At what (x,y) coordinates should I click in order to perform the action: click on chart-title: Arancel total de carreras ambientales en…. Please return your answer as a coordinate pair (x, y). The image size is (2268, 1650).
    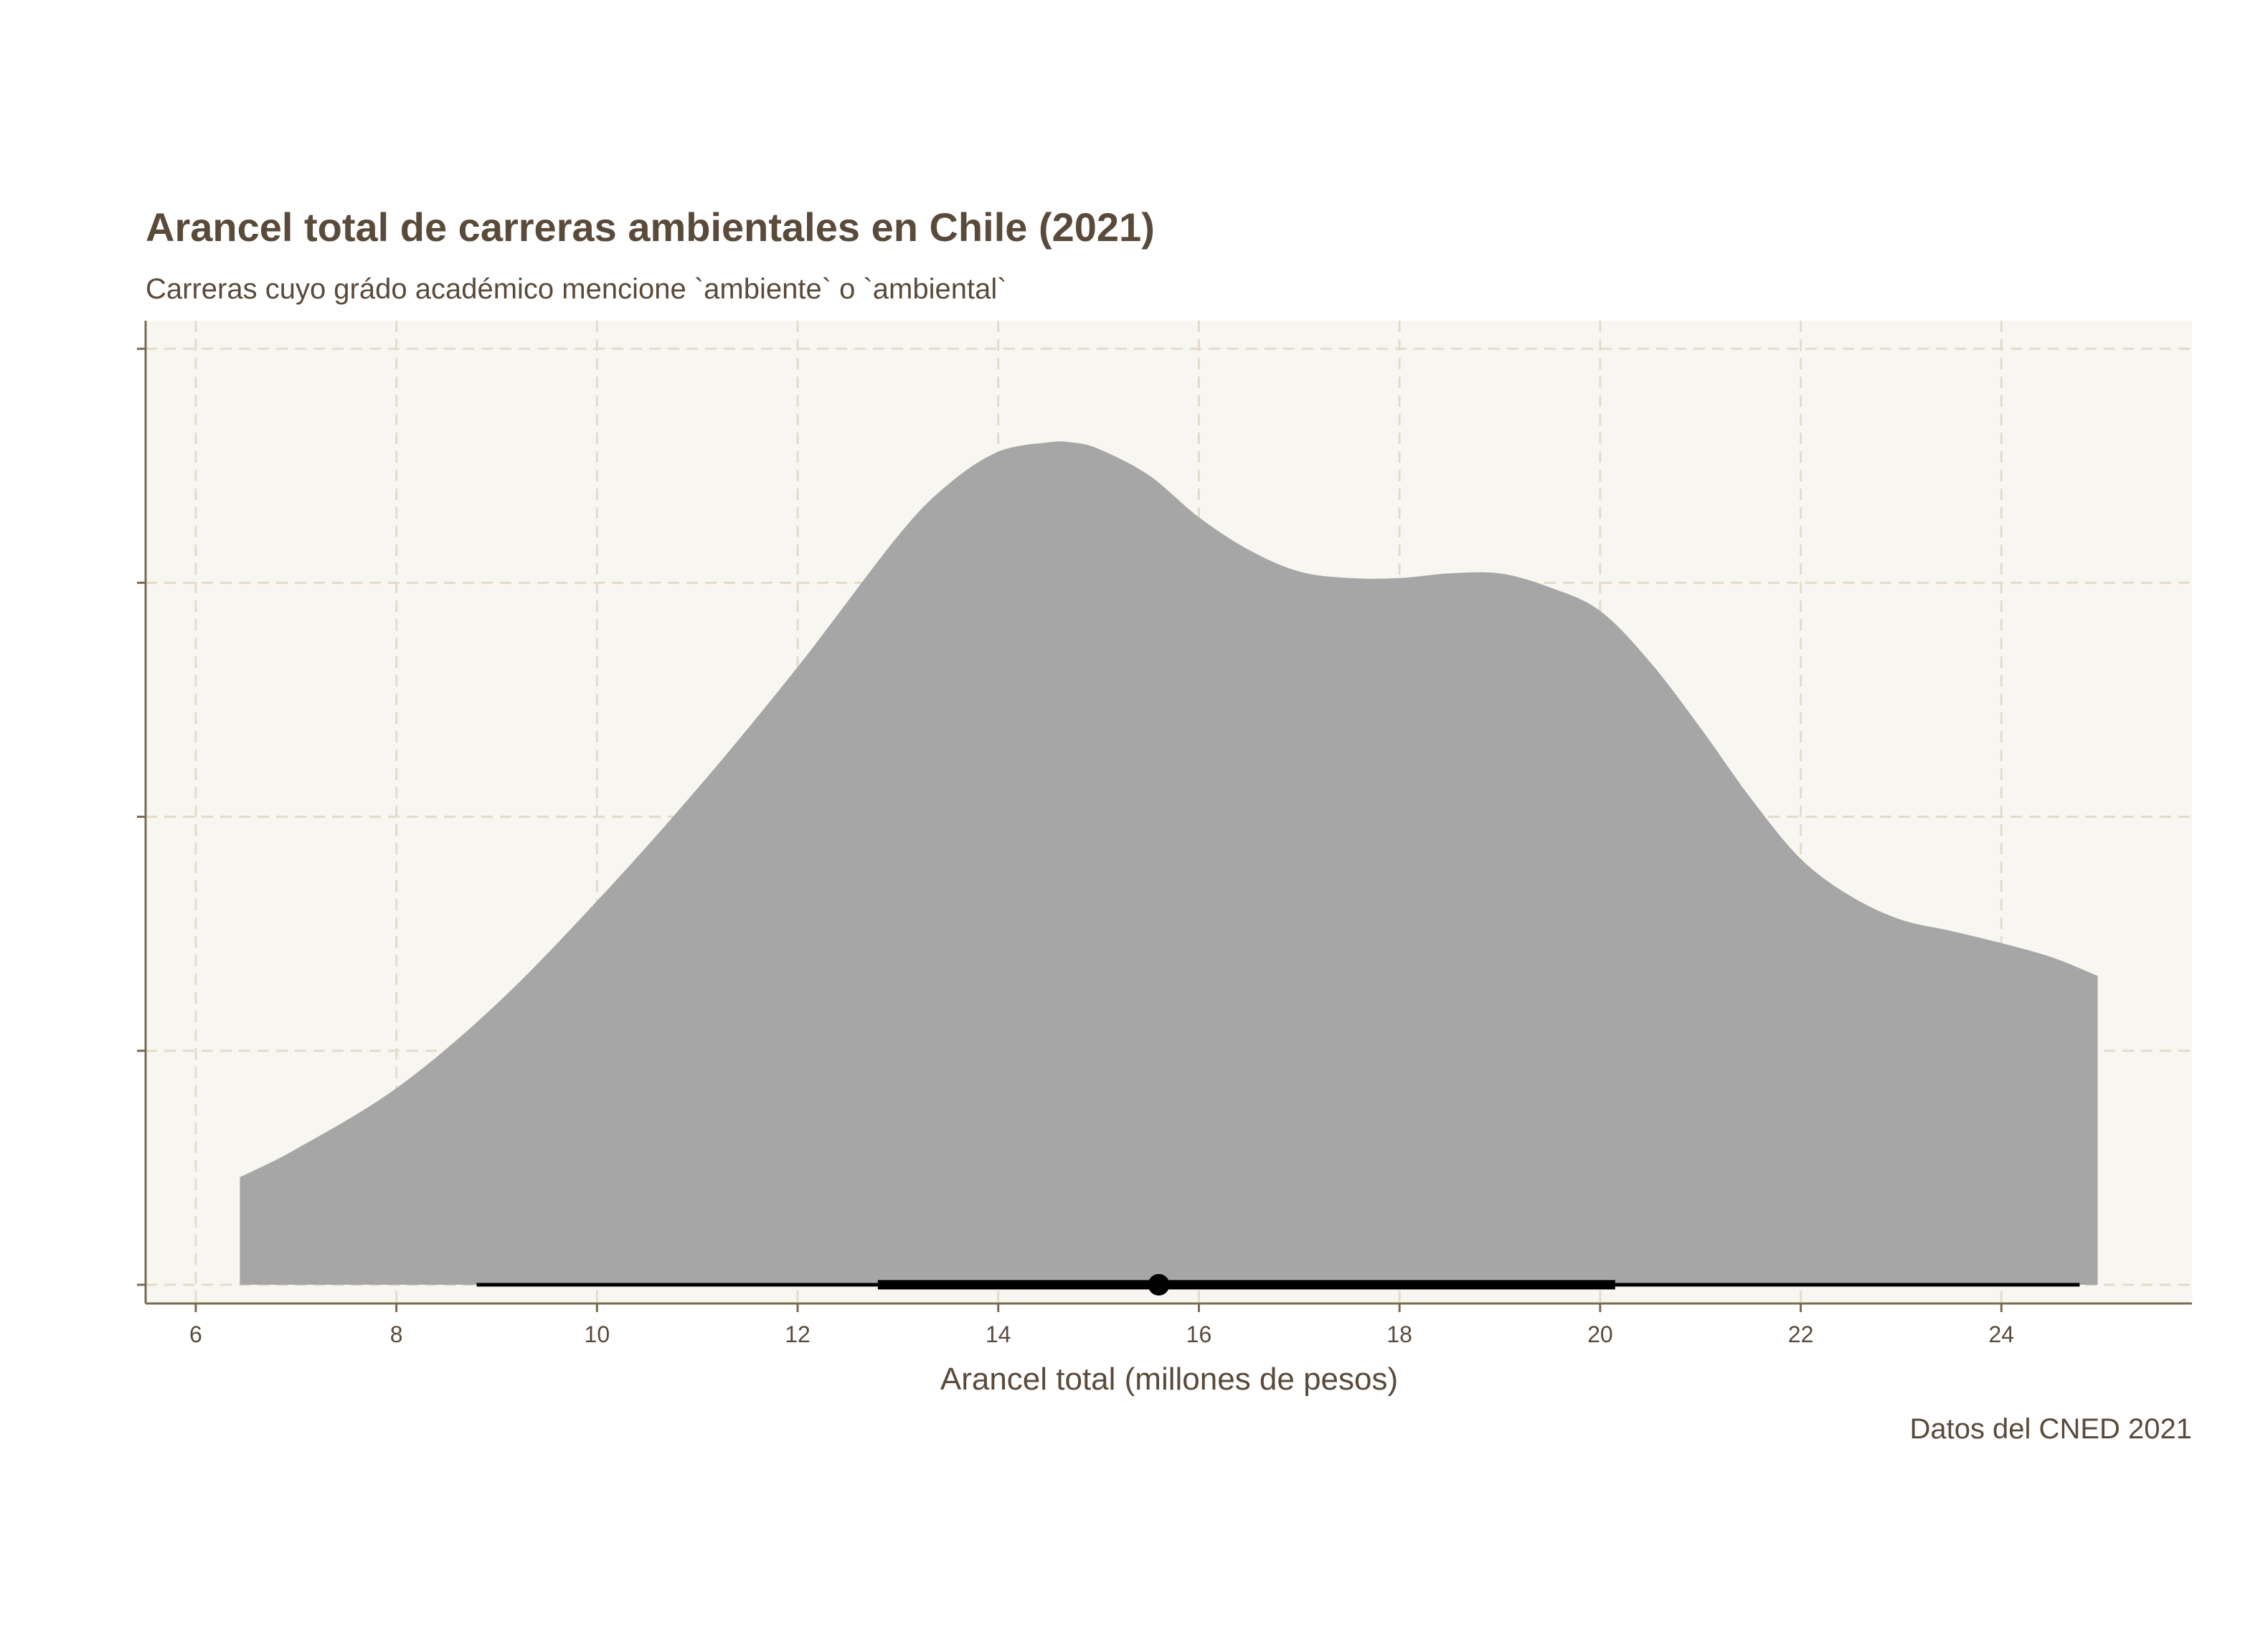
    Looking at the image, I should click on (650, 227).